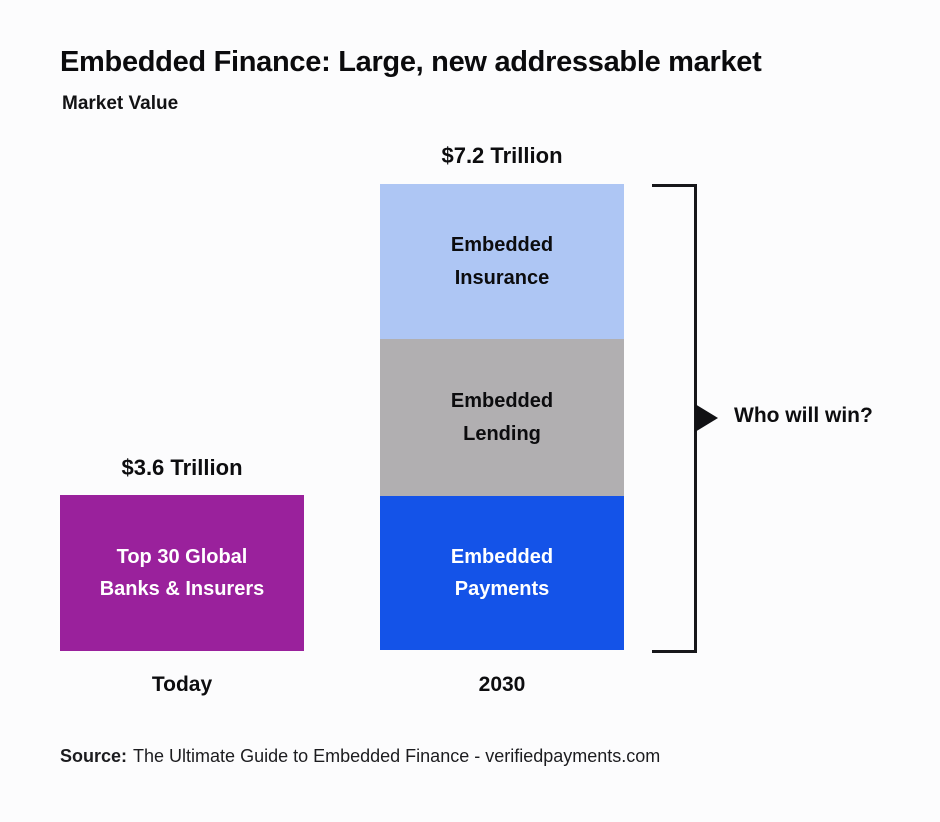  Describe the element at coordinates (803, 415) in the screenshot. I see `annotation-who-will-win: Who will win?` at that location.